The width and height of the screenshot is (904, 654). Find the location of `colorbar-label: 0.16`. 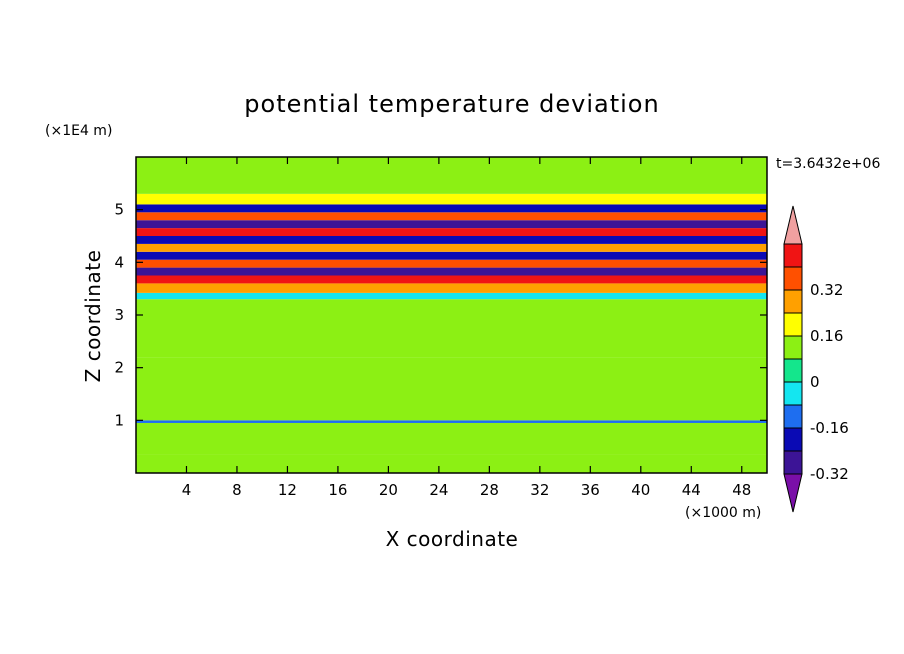

colorbar-label: 0.16 is located at coordinates (826, 336).